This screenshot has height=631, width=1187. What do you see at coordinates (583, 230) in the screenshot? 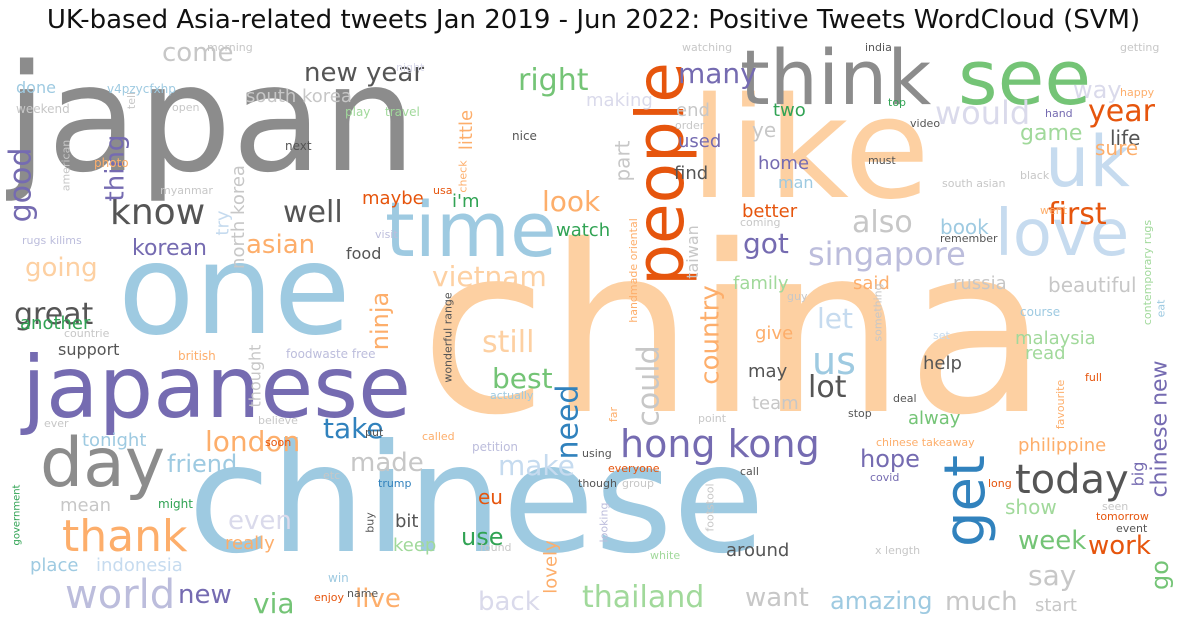
I see `word-watch: watch` at bounding box center [583, 230].